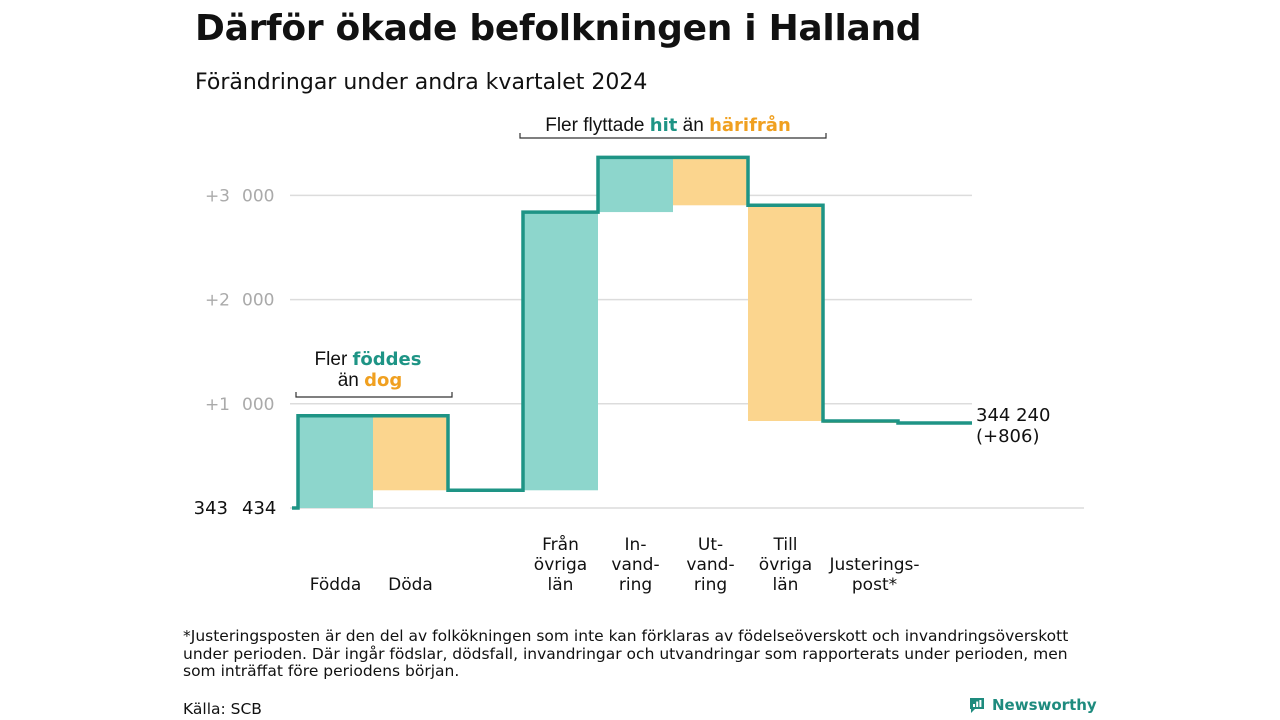 This screenshot has width=1280, height=720. I want to click on bracket-moves, so click(673, 136).